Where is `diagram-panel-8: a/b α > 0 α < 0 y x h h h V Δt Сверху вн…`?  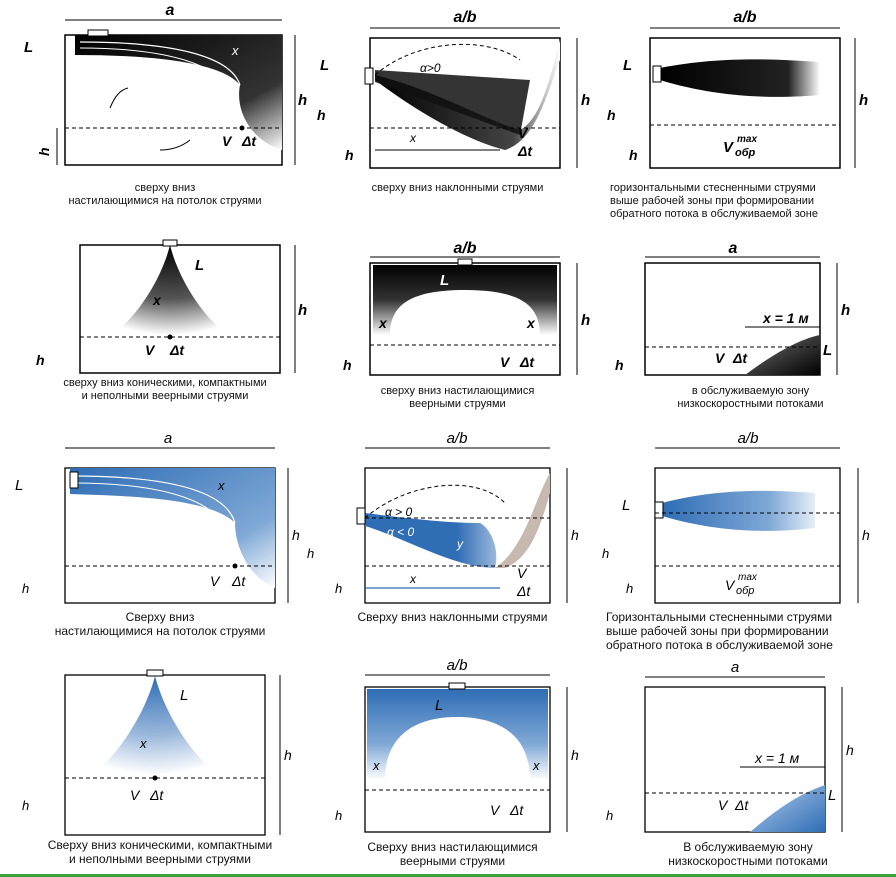
diagram-panel-8: a/b α > 0 α < 0 y x h h h V Δt Сверху вн… is located at coordinates (452, 535).